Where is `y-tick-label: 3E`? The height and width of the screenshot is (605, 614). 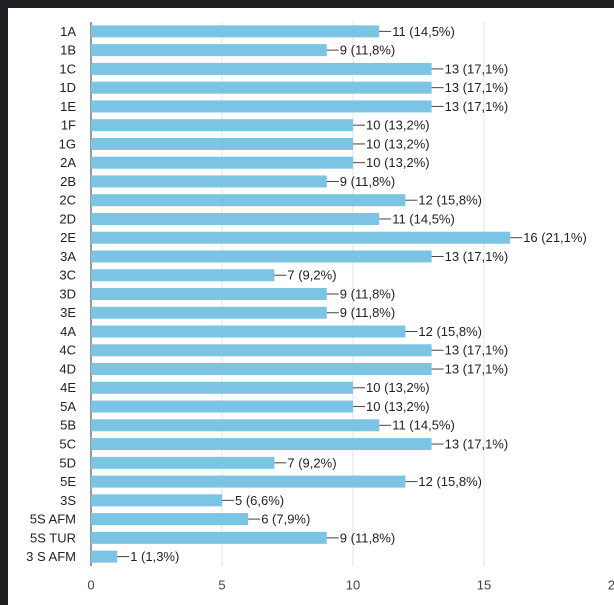
y-tick-label: 3E is located at coordinates (68, 312).